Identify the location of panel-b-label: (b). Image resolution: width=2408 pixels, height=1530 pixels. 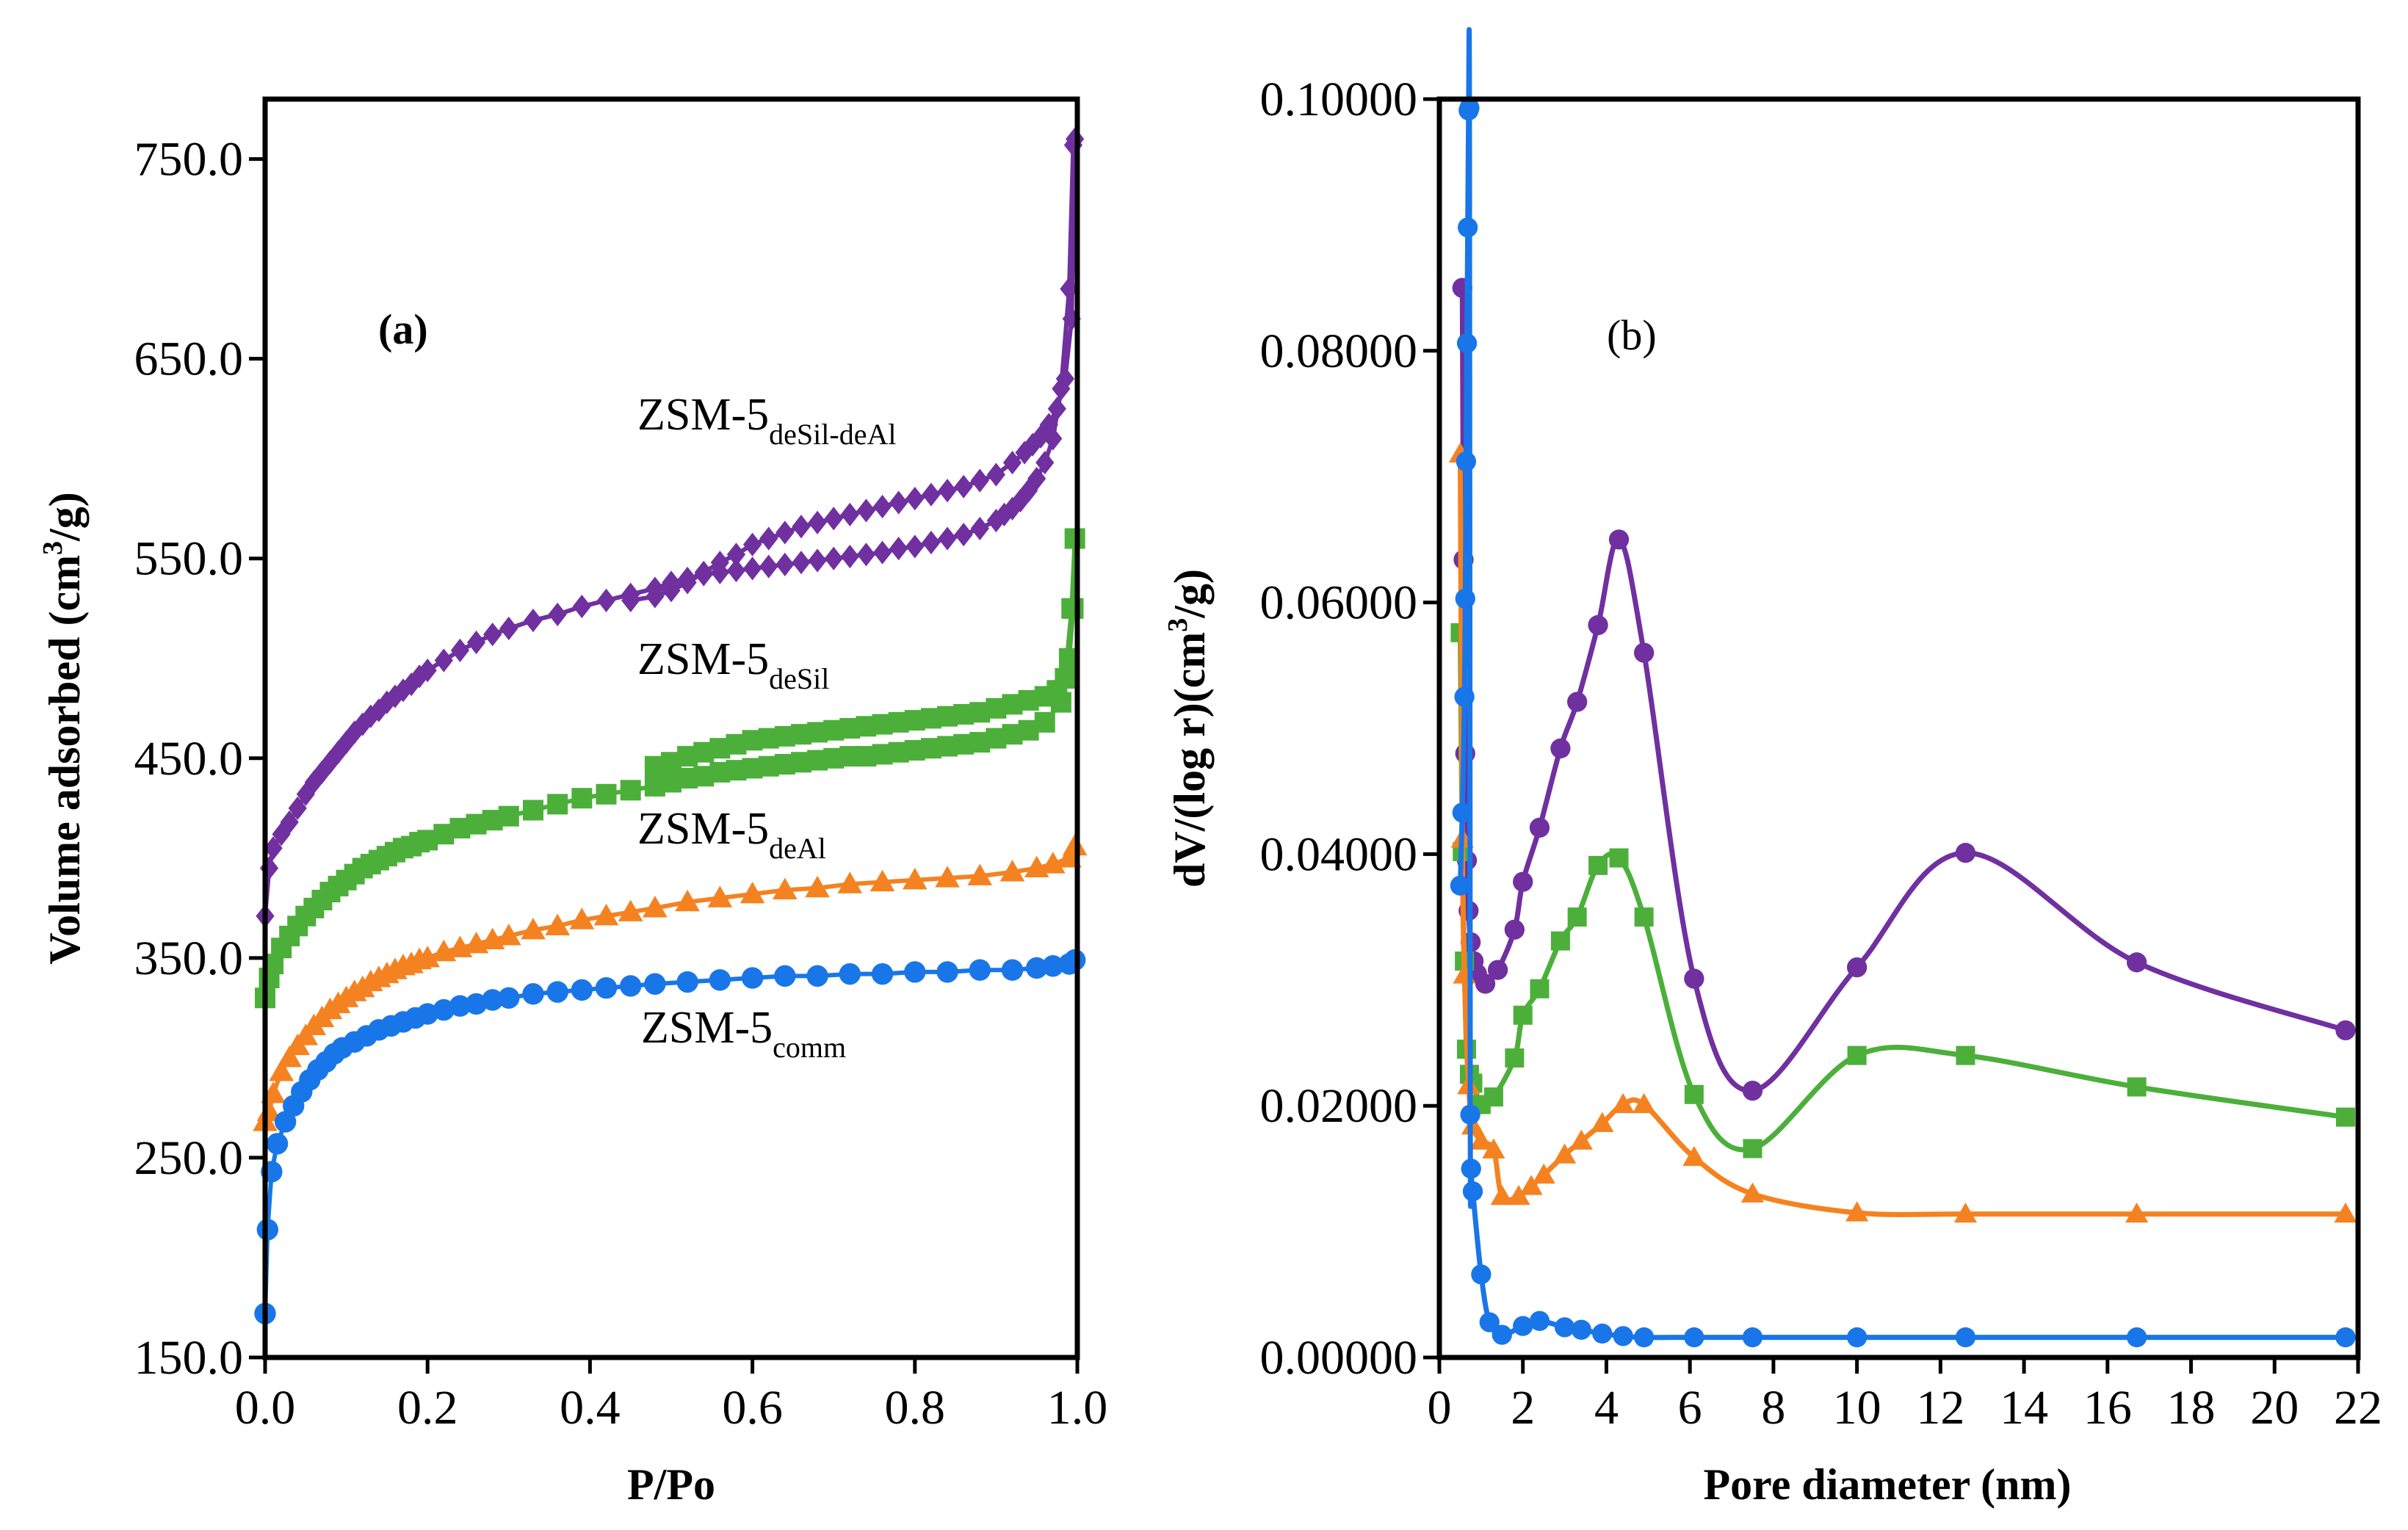
(1632, 335).